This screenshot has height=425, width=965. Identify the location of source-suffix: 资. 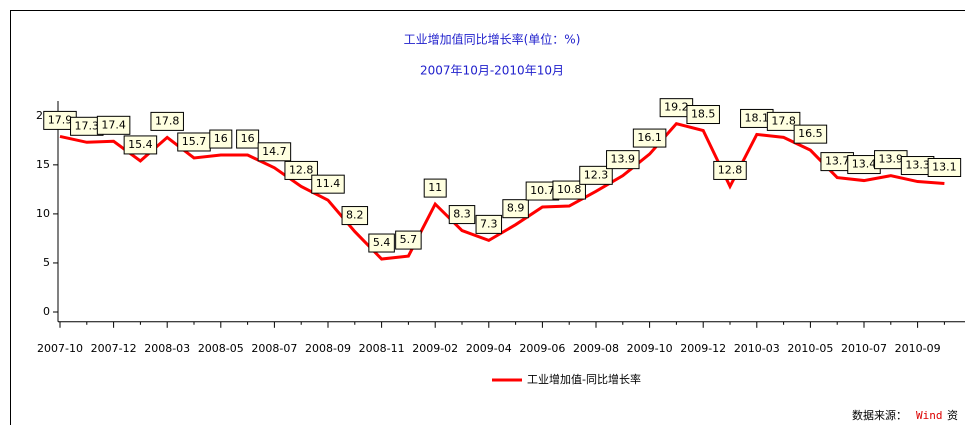
(952, 415).